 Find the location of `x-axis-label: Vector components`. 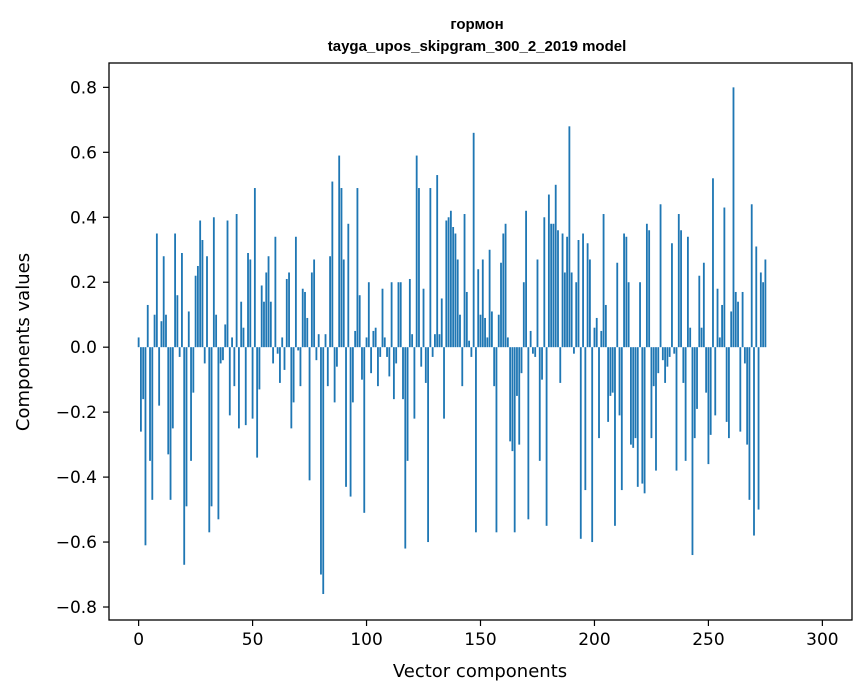

x-axis-label: Vector components is located at coordinates (480, 671).